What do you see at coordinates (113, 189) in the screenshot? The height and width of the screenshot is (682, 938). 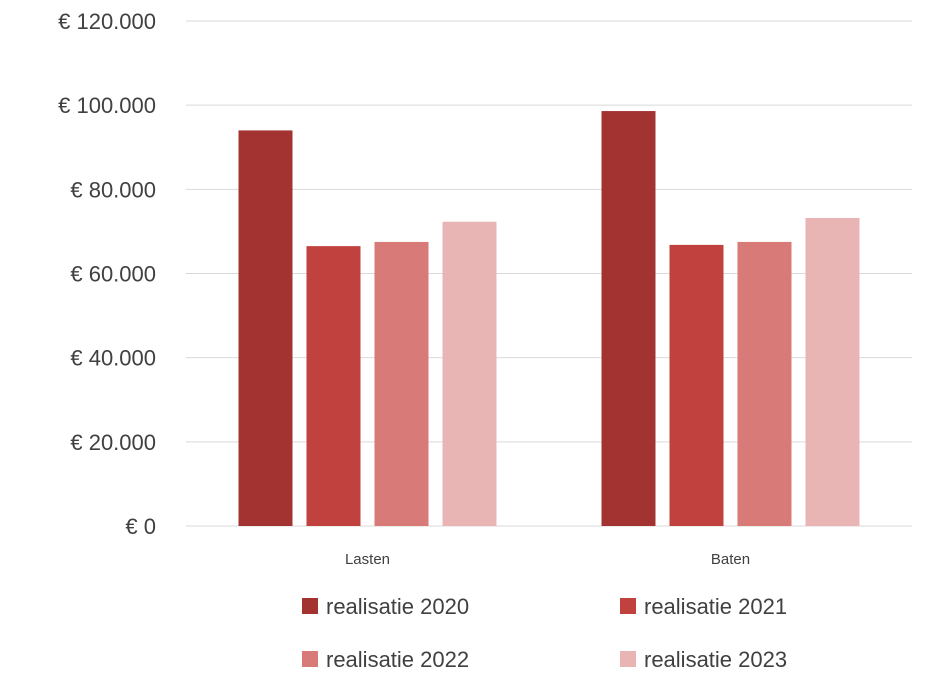 I see `y-tick-label: € 80.000` at bounding box center [113, 189].